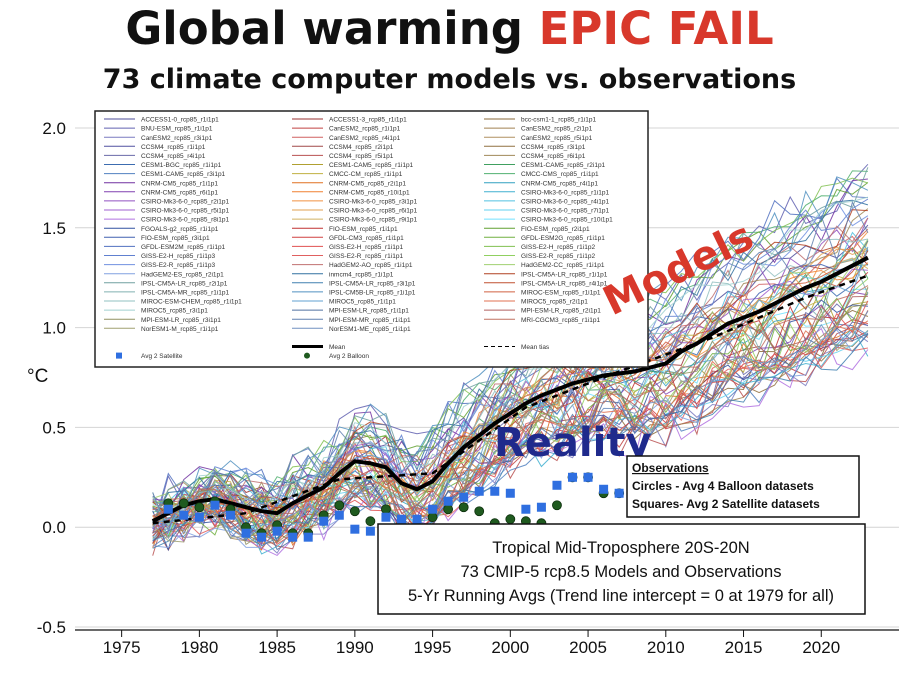 The image size is (899, 674). I want to click on legend-label: IPSL-CM5A-MR_rcp85_r1i1p1, so click(185, 293).